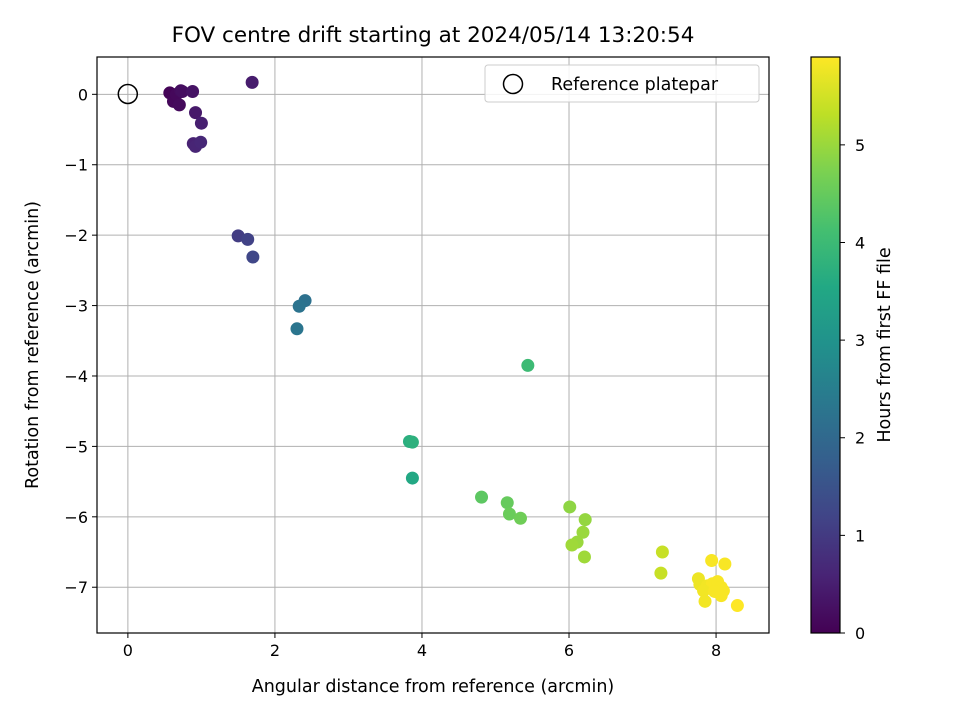  Describe the element at coordinates (76, 587) in the screenshot. I see `y-tick-label: −7` at that location.